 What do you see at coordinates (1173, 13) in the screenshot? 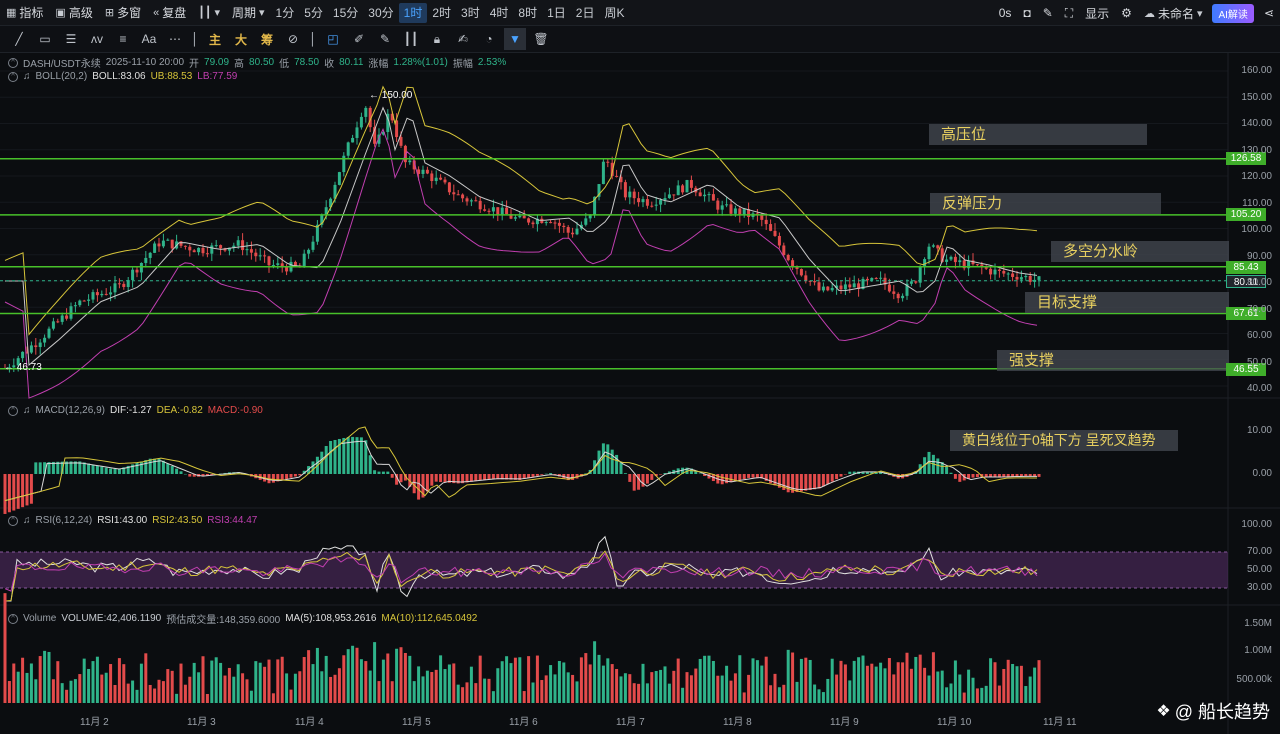
I see `layout-select: ☁ 未命名 ▾` at bounding box center [1173, 13].